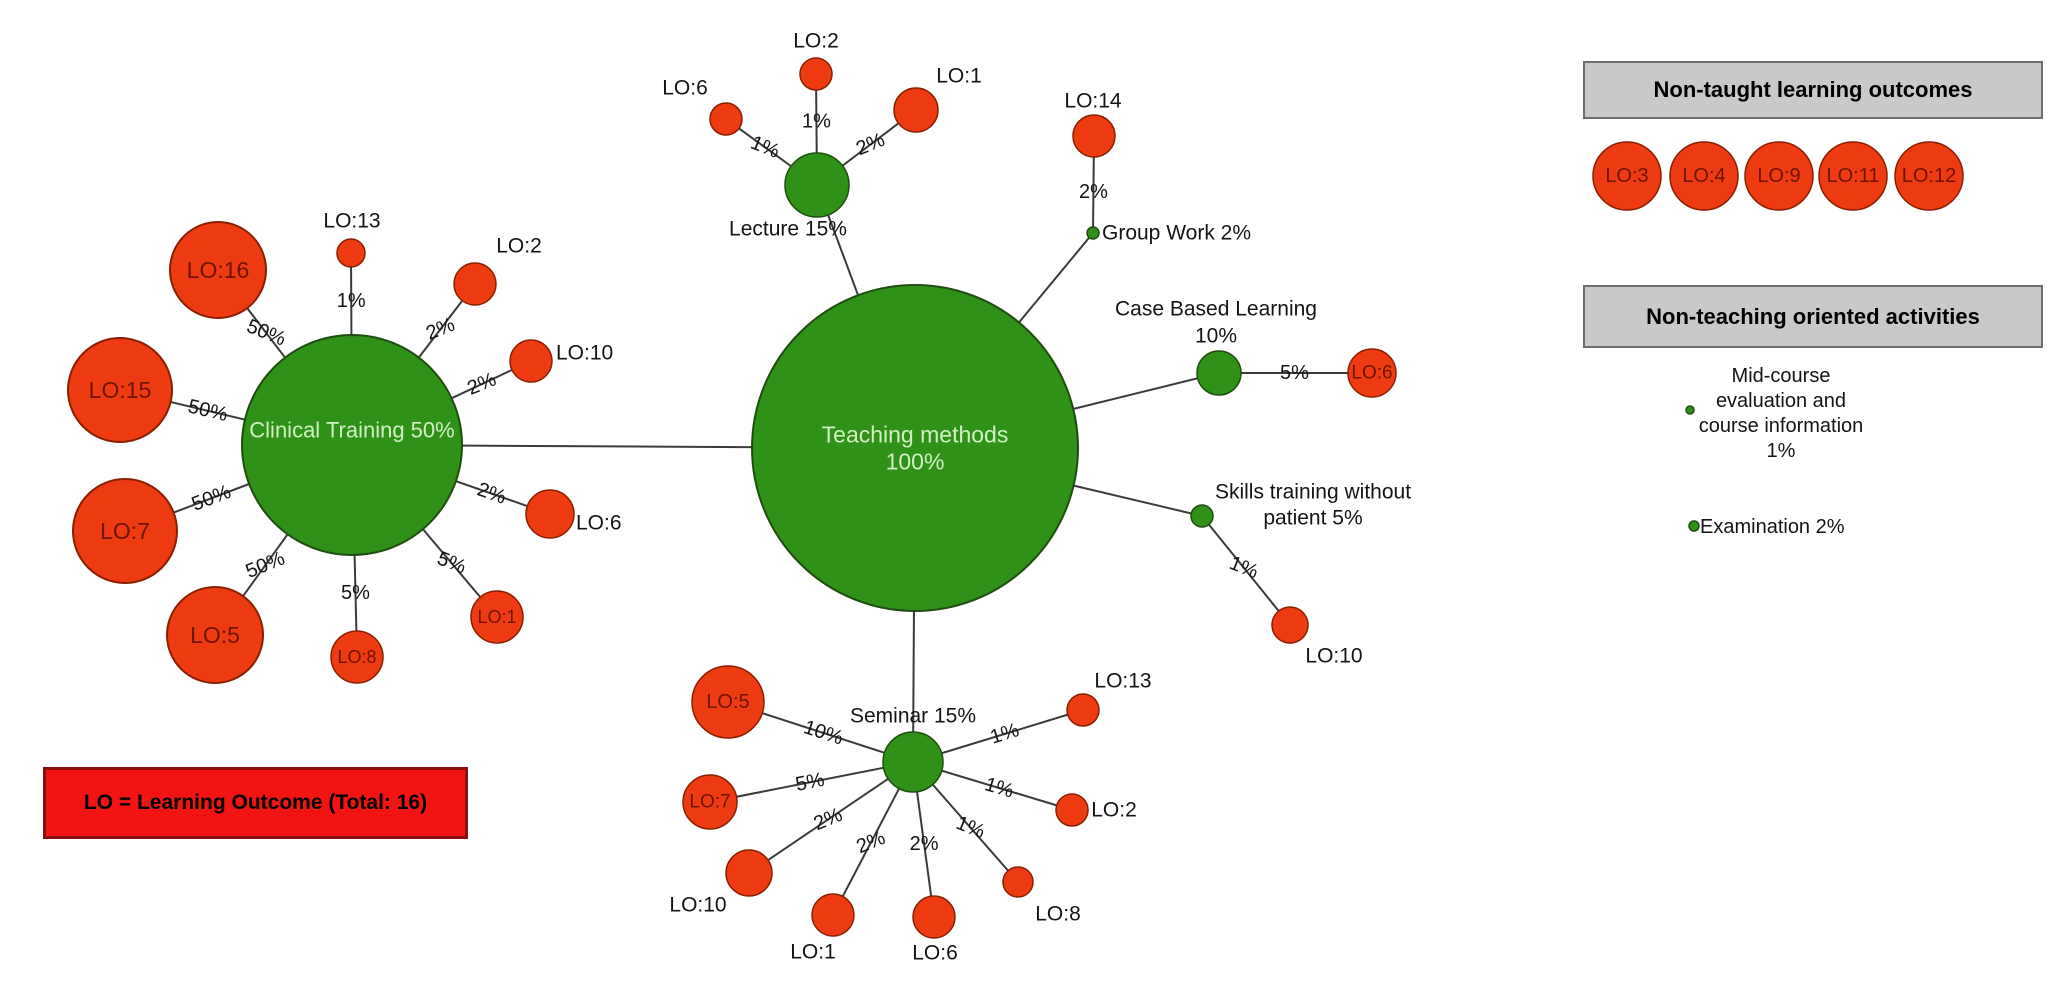  Describe the element at coordinates (1772, 527) in the screenshot. I see `node-out-label-exam: Examination 2%` at that location.